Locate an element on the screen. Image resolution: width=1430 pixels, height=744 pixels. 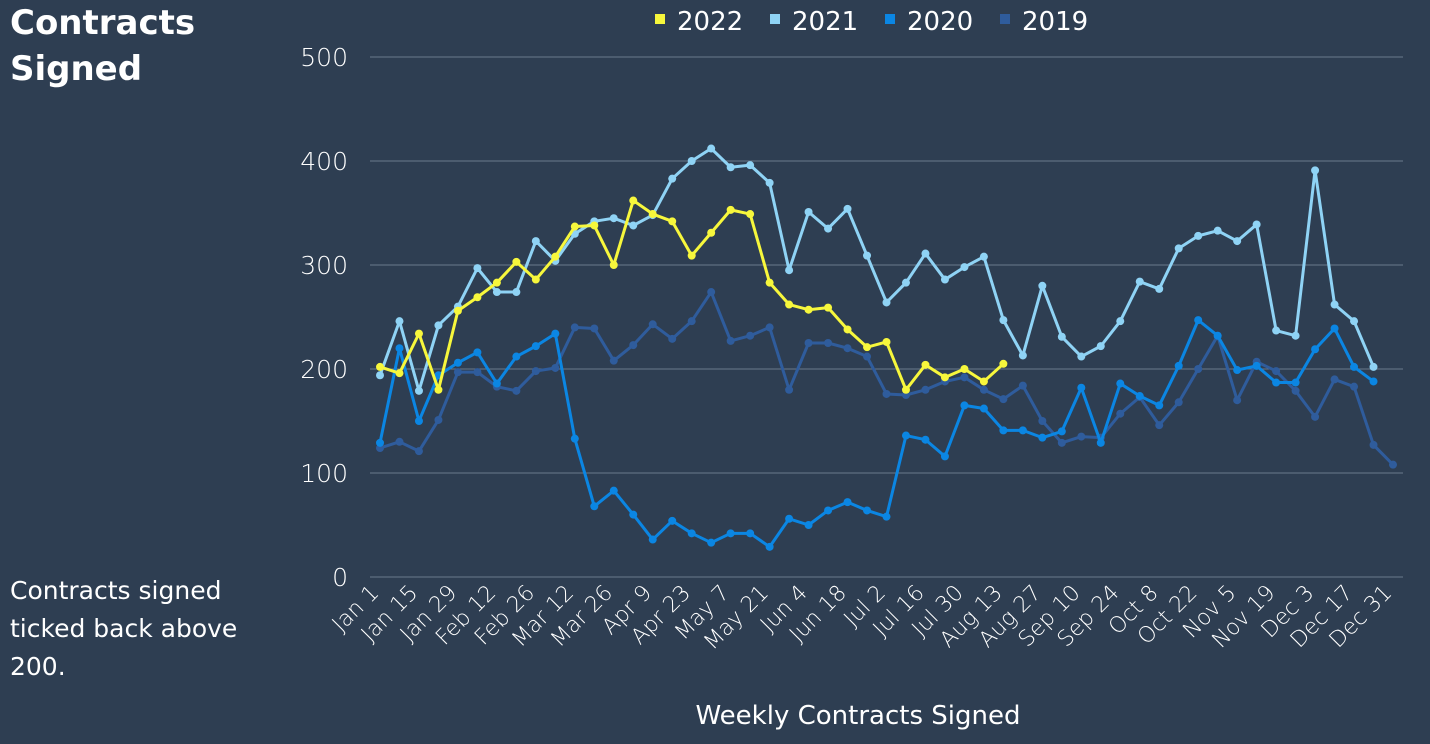
legend-label: 2021 is located at coordinates (825, 22).